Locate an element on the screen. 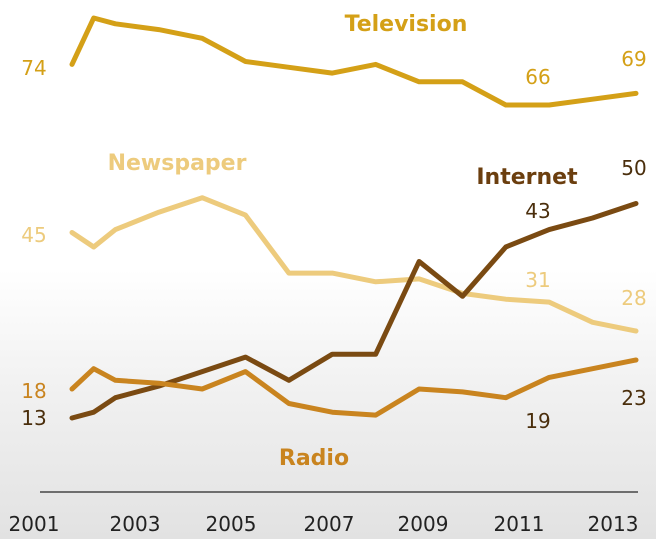 The width and height of the screenshot is (656, 539). x-tick-label: 2009 is located at coordinates (423, 524).